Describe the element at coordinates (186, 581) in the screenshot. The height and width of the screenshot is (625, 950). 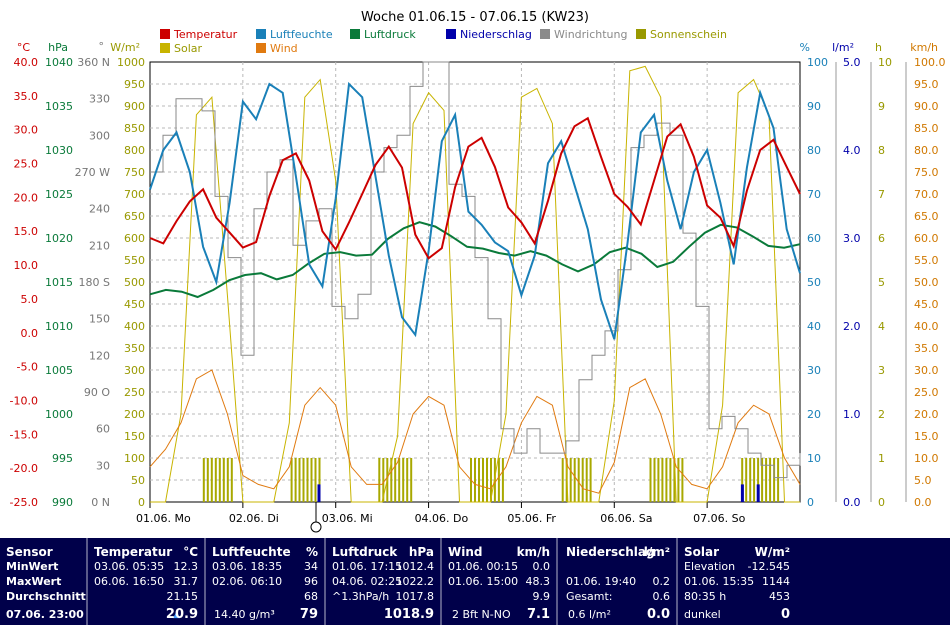
I see `temp-max-val: 31.7` at that location.